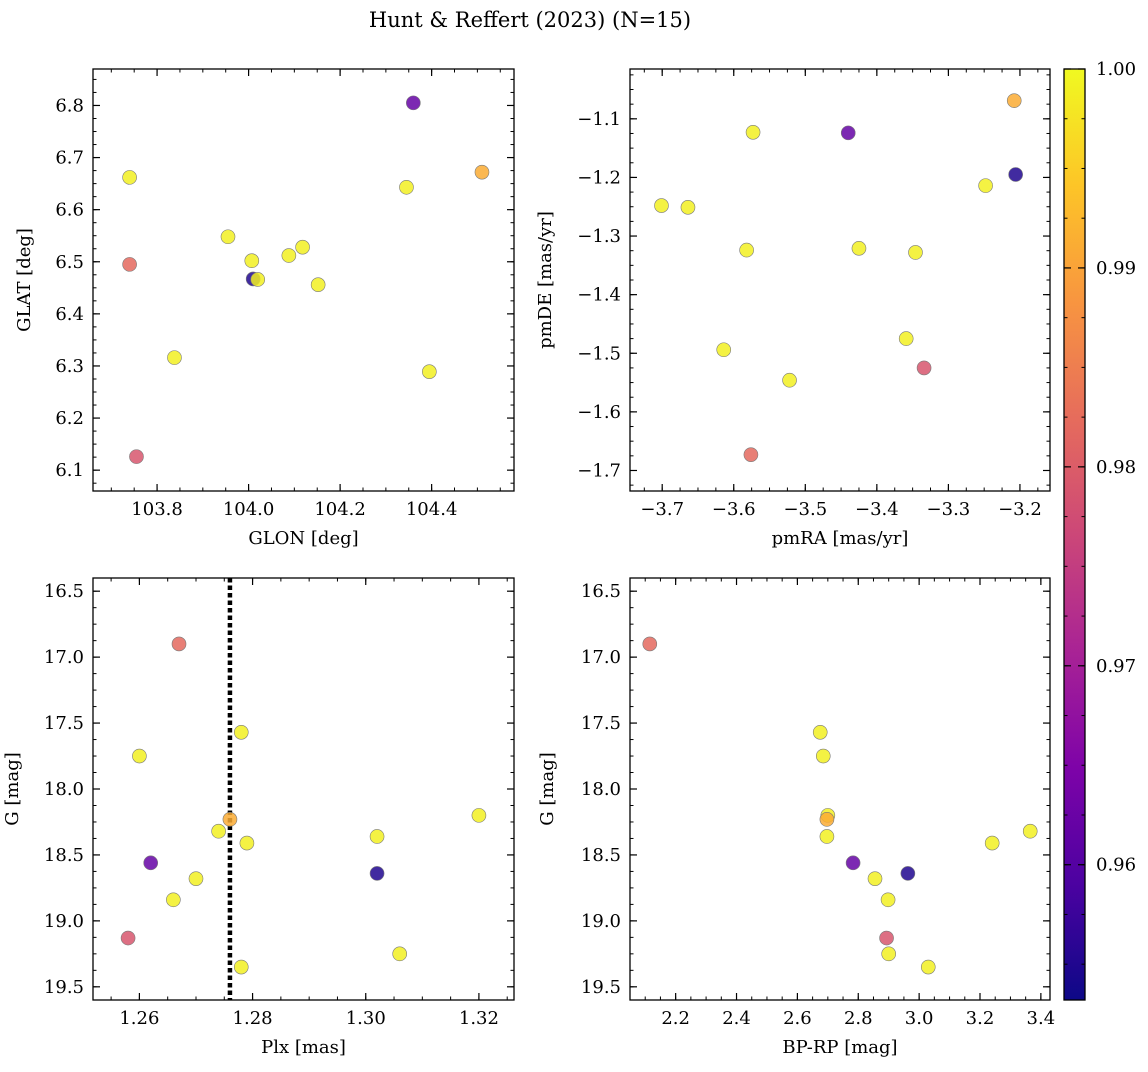  Describe the element at coordinates (1116, 268) in the screenshot. I see `colorbar-tick-label: 0.99` at that location.